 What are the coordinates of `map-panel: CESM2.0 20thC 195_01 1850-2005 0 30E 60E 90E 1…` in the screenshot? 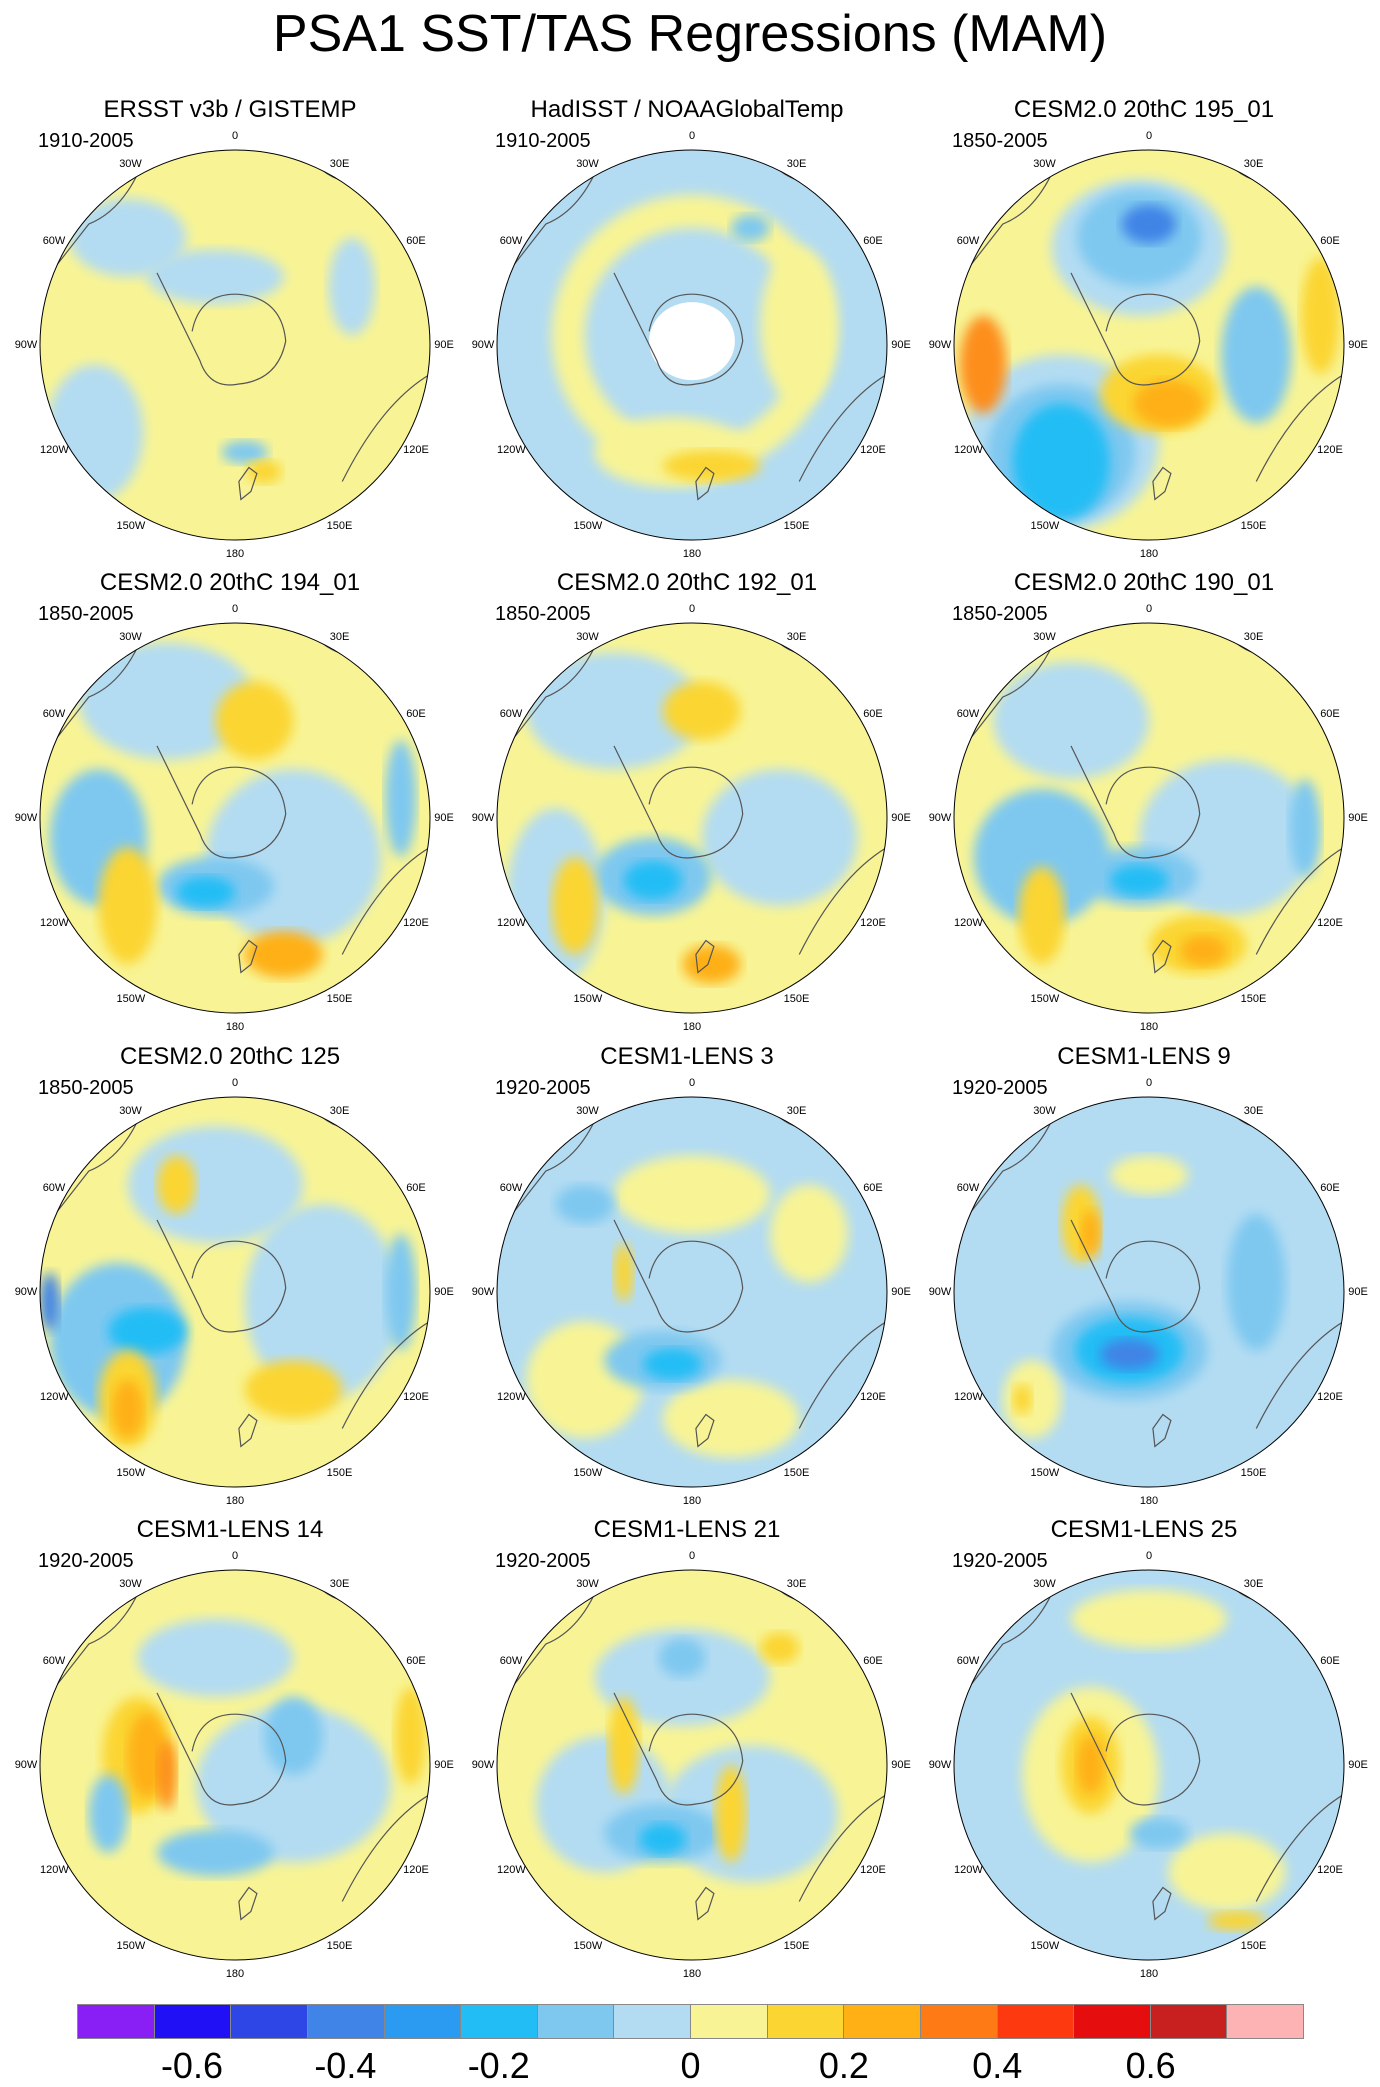 It's located at (1144, 331).